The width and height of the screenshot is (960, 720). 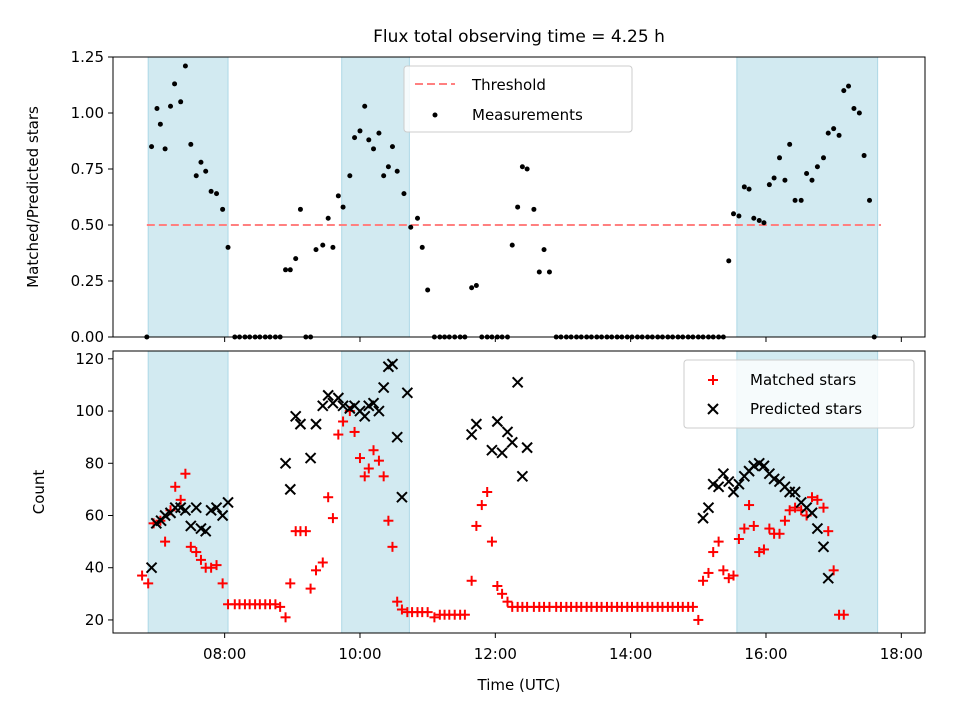 What do you see at coordinates (188, 197) in the screenshot?
I see `top-shade-band` at bounding box center [188, 197].